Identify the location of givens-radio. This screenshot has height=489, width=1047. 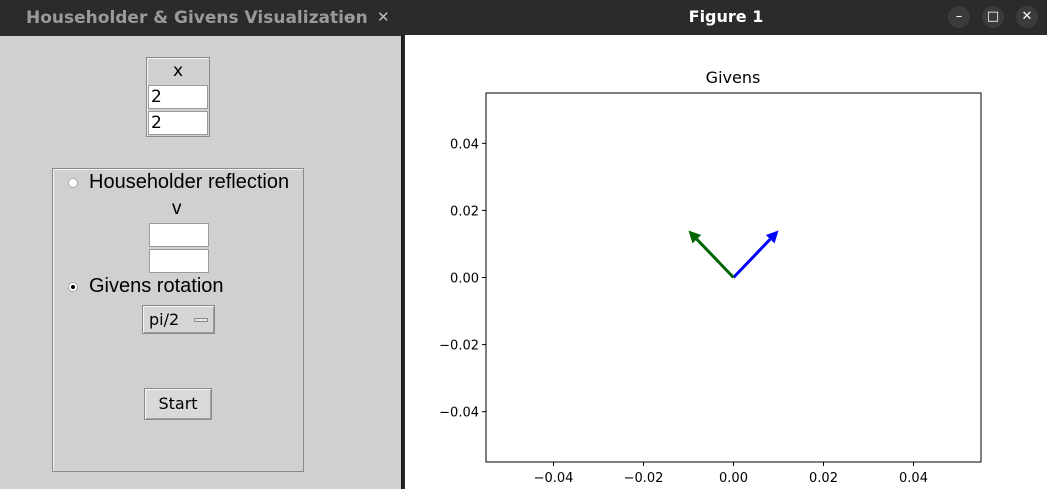
(73, 287).